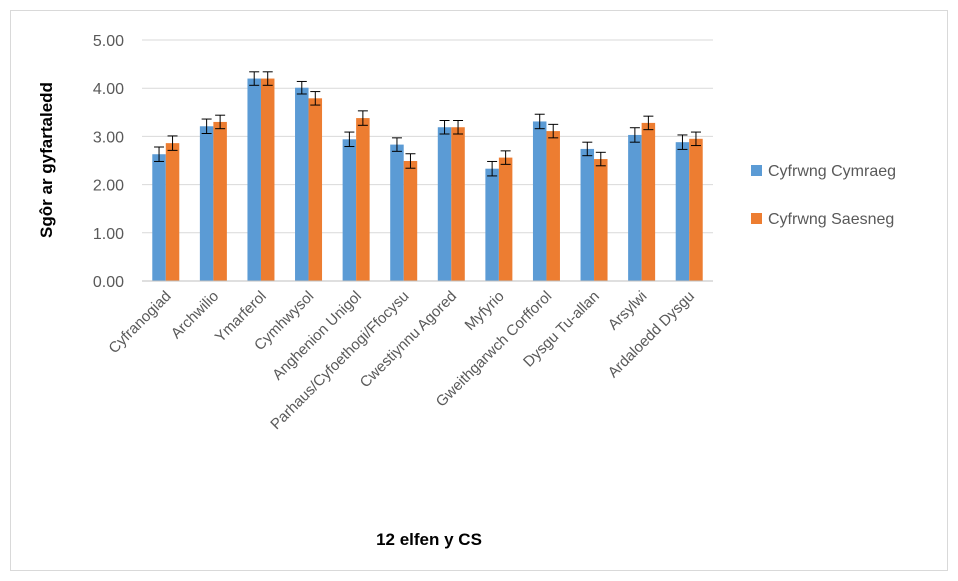 The width and height of the screenshot is (958, 581). Describe the element at coordinates (108, 282) in the screenshot. I see `y-tick-label: 0.00` at that location.